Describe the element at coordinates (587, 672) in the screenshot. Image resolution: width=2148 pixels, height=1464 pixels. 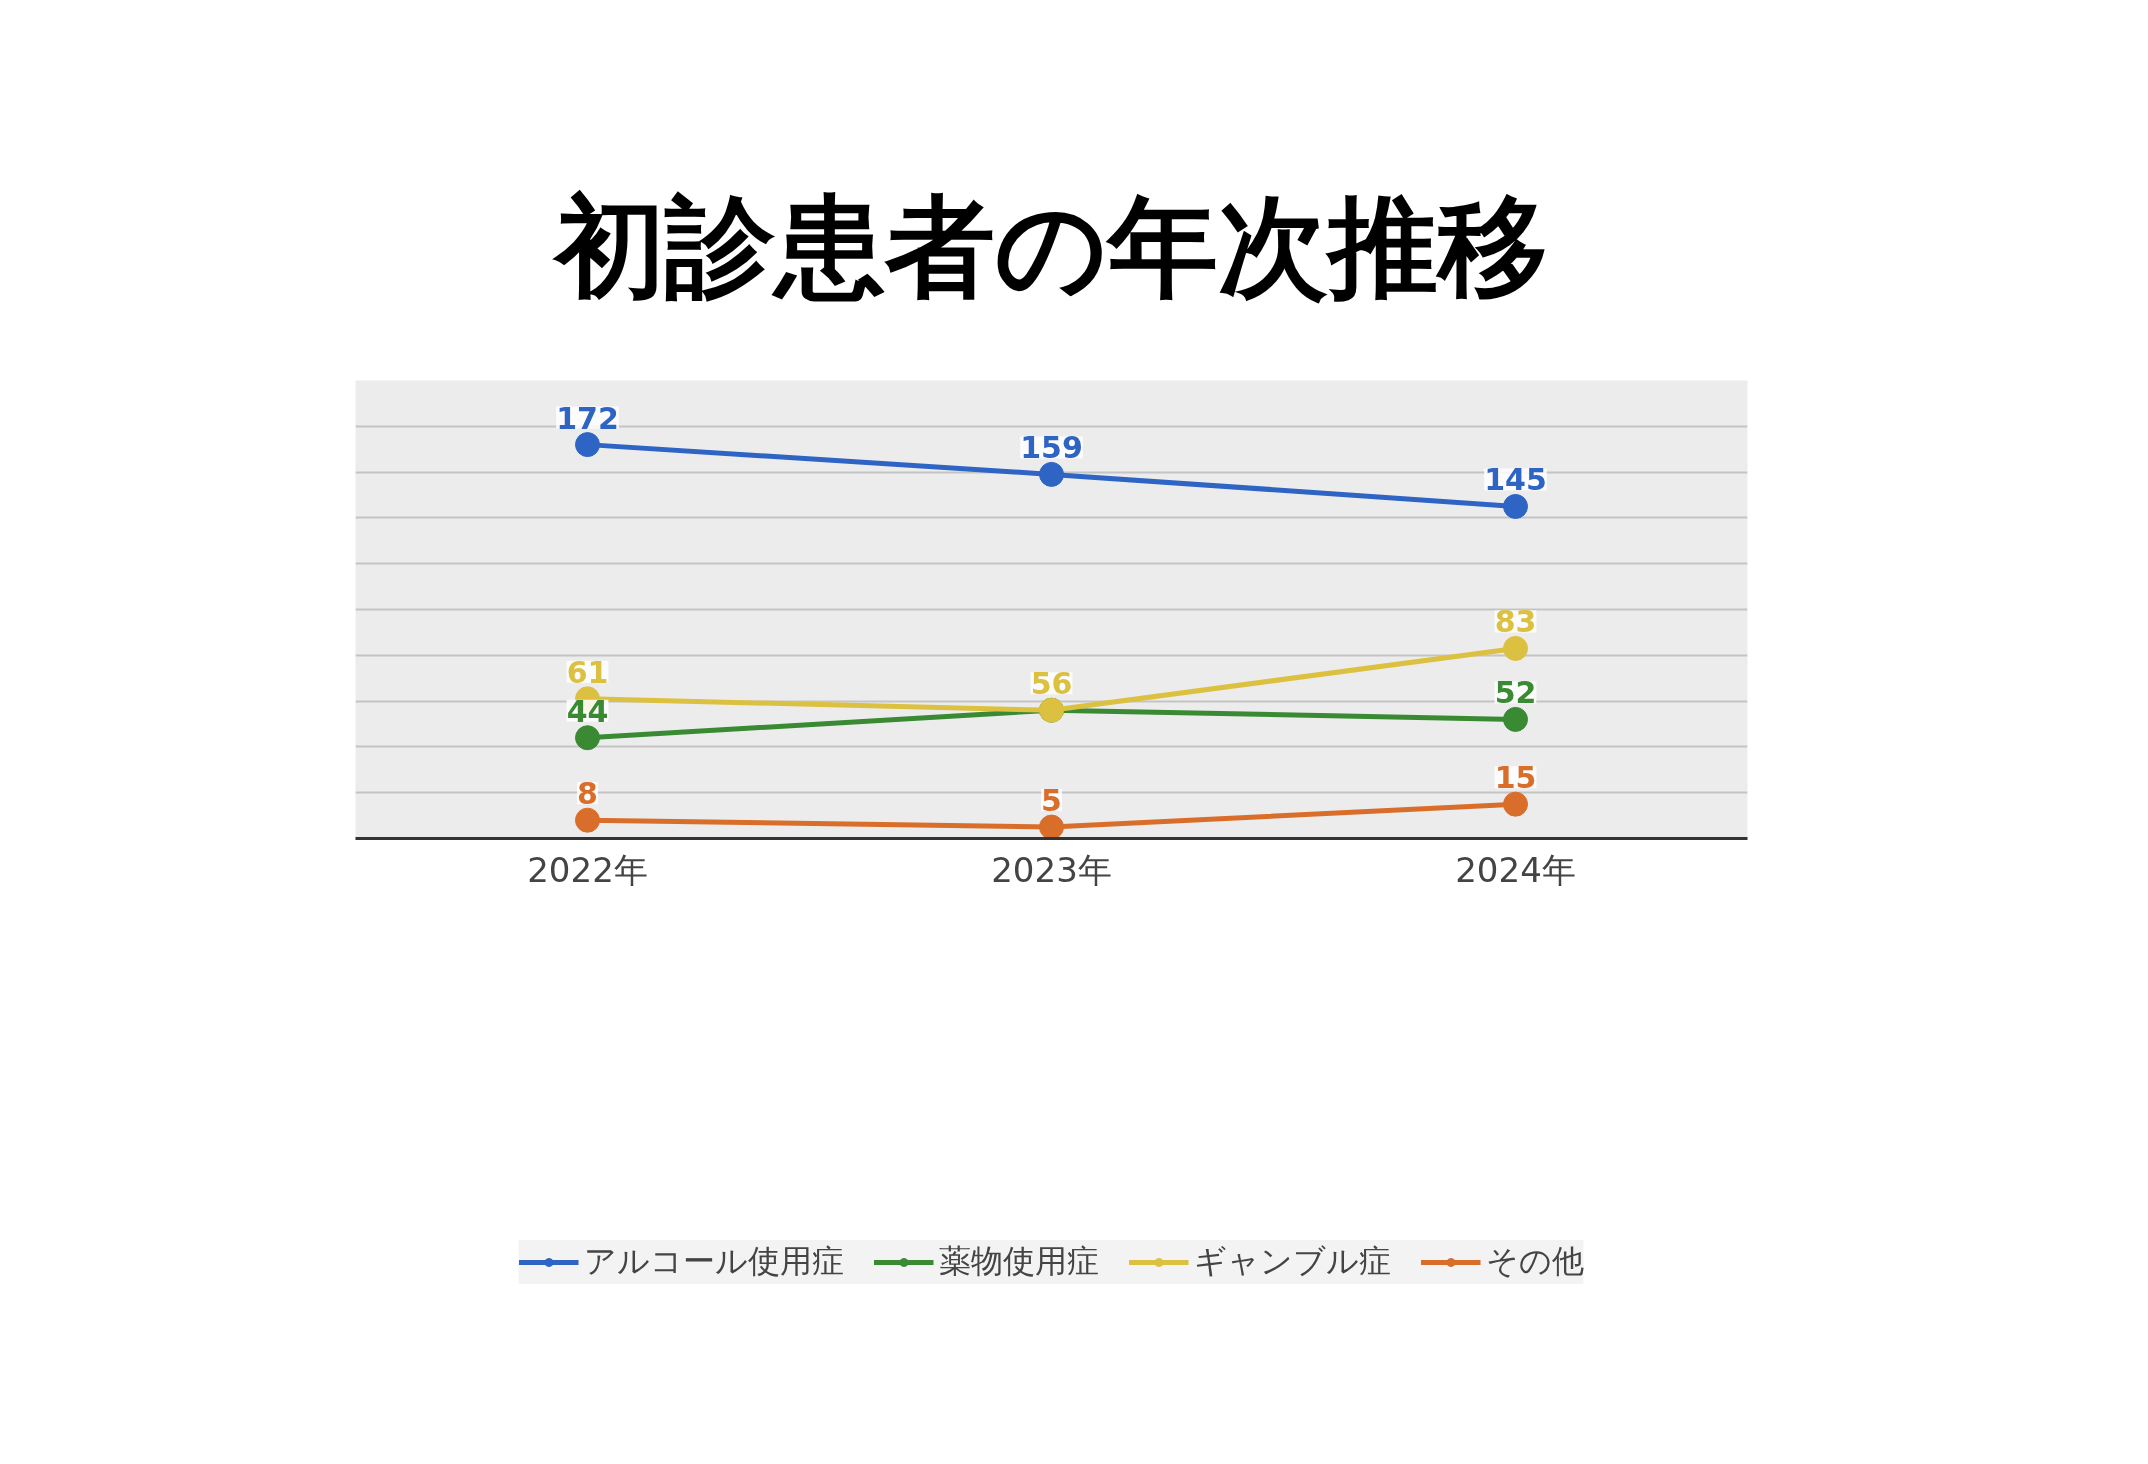
I see `data-label: 61` at that location.